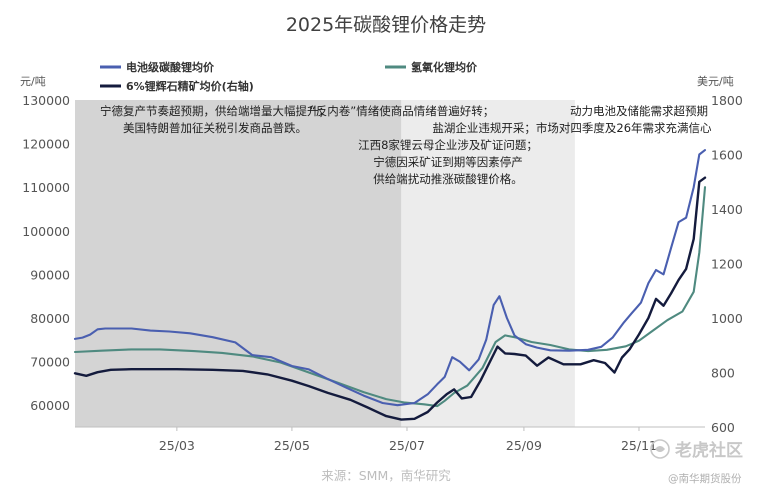 This screenshot has height=495, width=772. Describe the element at coordinates (190, 86) in the screenshot. I see `legend-label-spodumene: 6%锂辉石精矿均价(右轴)` at that location.